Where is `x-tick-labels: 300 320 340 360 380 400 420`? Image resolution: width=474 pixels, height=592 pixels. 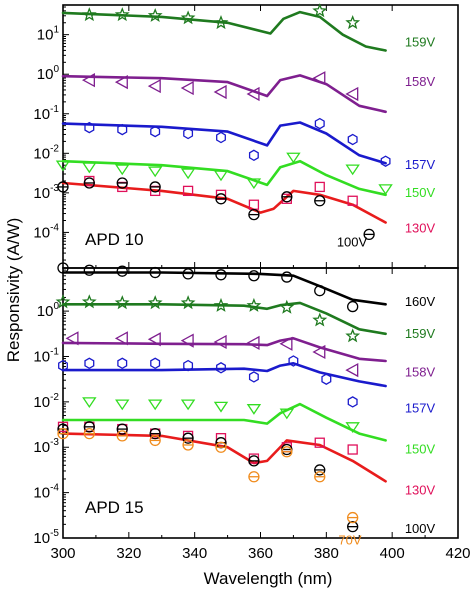
x-tick-labels: 300 320 340 360 380 400 420 is located at coordinates (260, 553).